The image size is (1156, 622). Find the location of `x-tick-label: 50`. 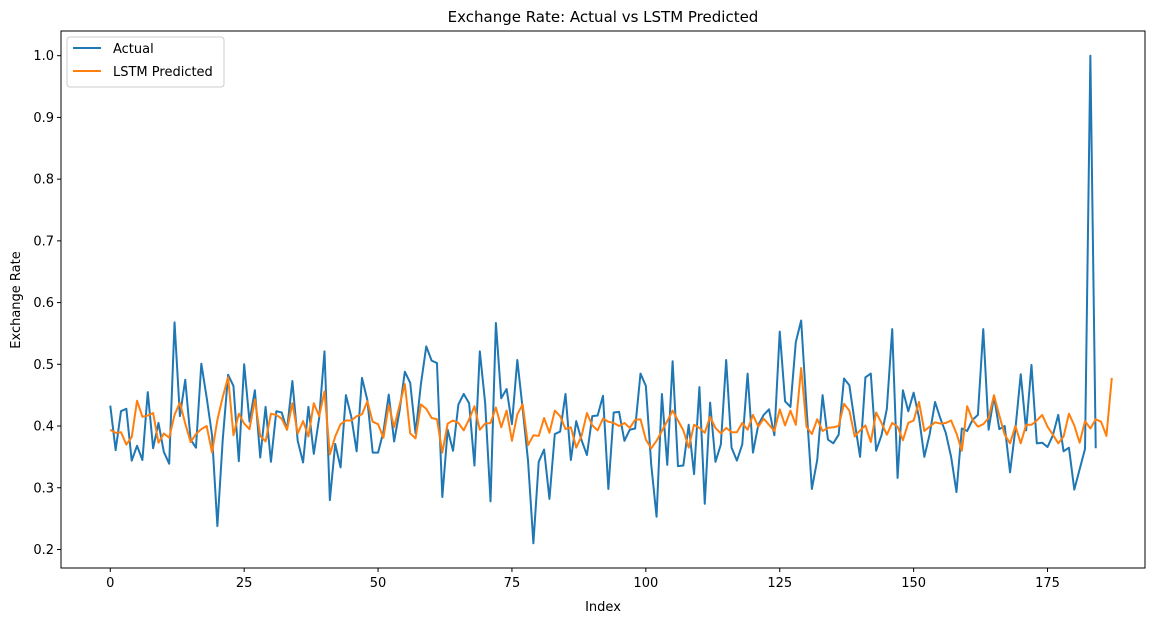

x-tick-label: 50 is located at coordinates (378, 583).